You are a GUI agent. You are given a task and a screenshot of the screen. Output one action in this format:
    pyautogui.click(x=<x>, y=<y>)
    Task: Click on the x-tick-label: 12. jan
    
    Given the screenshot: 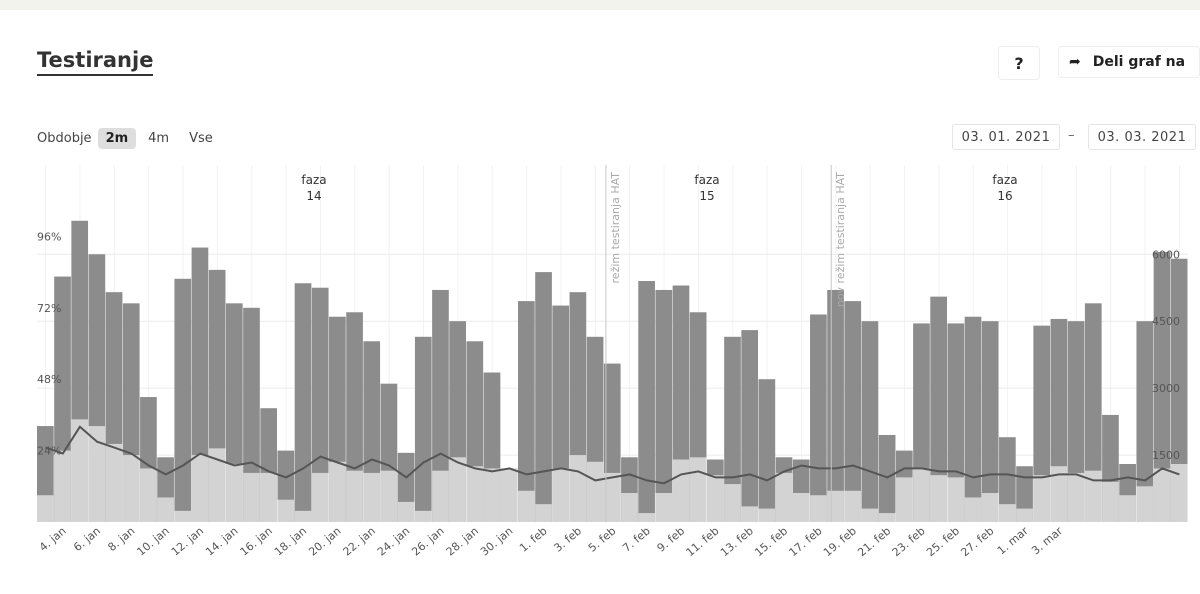 What is the action you would take?
    pyautogui.click(x=187, y=541)
    